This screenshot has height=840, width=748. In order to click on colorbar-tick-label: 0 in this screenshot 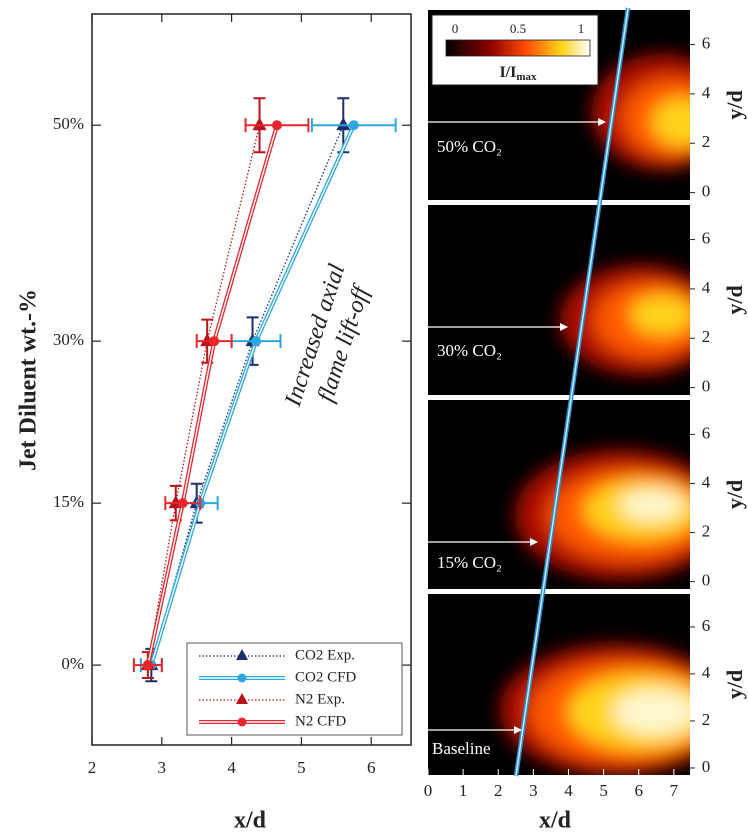, I will do `click(455, 28)`.